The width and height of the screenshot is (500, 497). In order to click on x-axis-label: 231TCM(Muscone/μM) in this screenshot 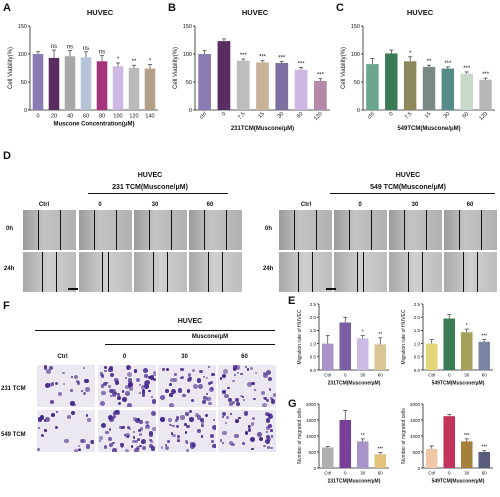, I will do `click(354, 482)`.